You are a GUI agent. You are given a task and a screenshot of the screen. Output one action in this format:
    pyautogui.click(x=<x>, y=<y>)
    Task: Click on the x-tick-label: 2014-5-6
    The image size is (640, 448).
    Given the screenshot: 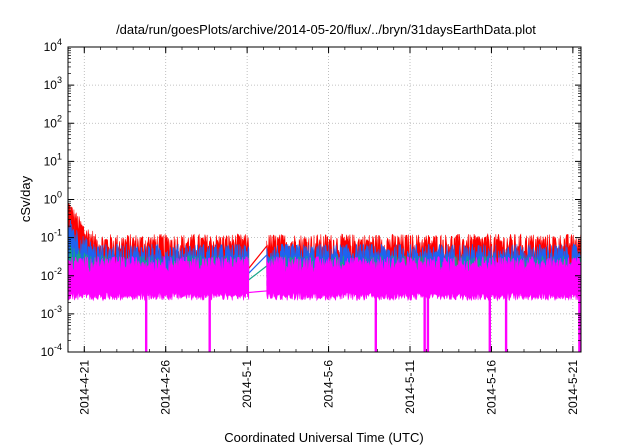 What is the action you would take?
    pyautogui.click(x=329, y=384)
    